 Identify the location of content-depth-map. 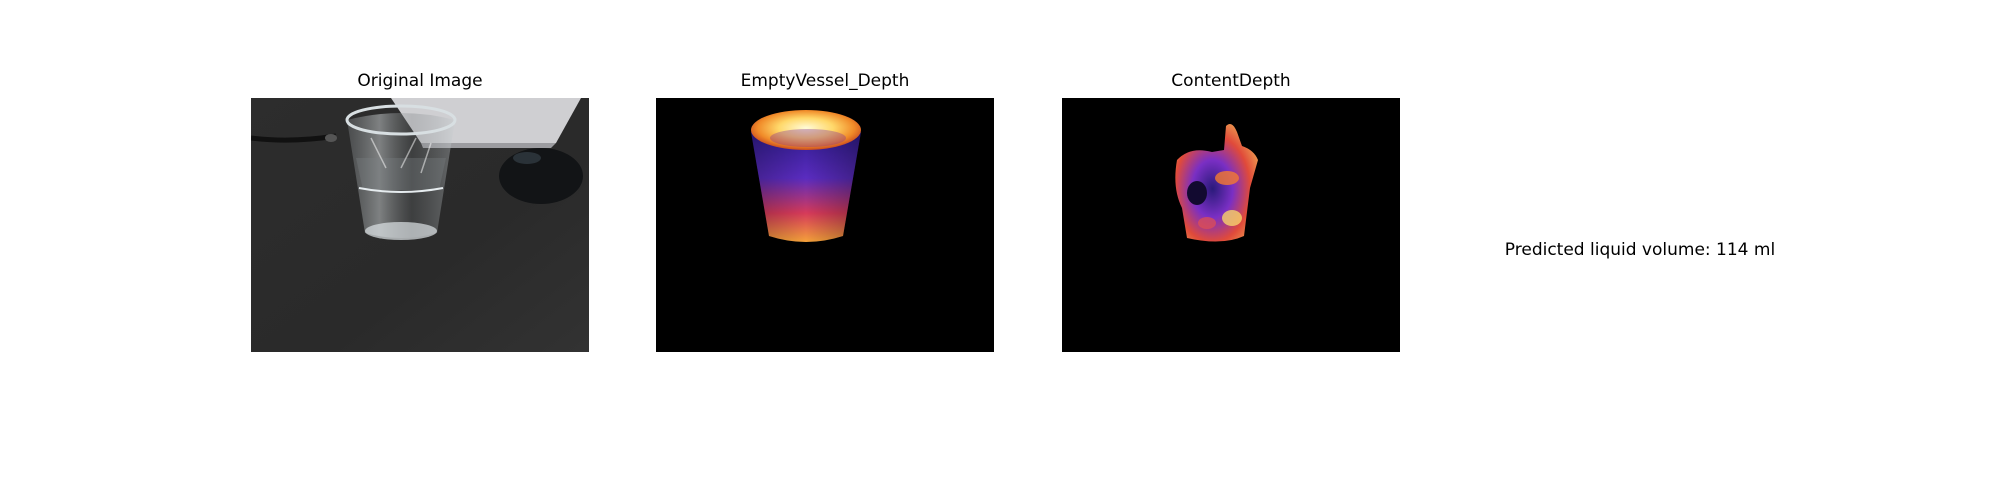
(1231, 225).